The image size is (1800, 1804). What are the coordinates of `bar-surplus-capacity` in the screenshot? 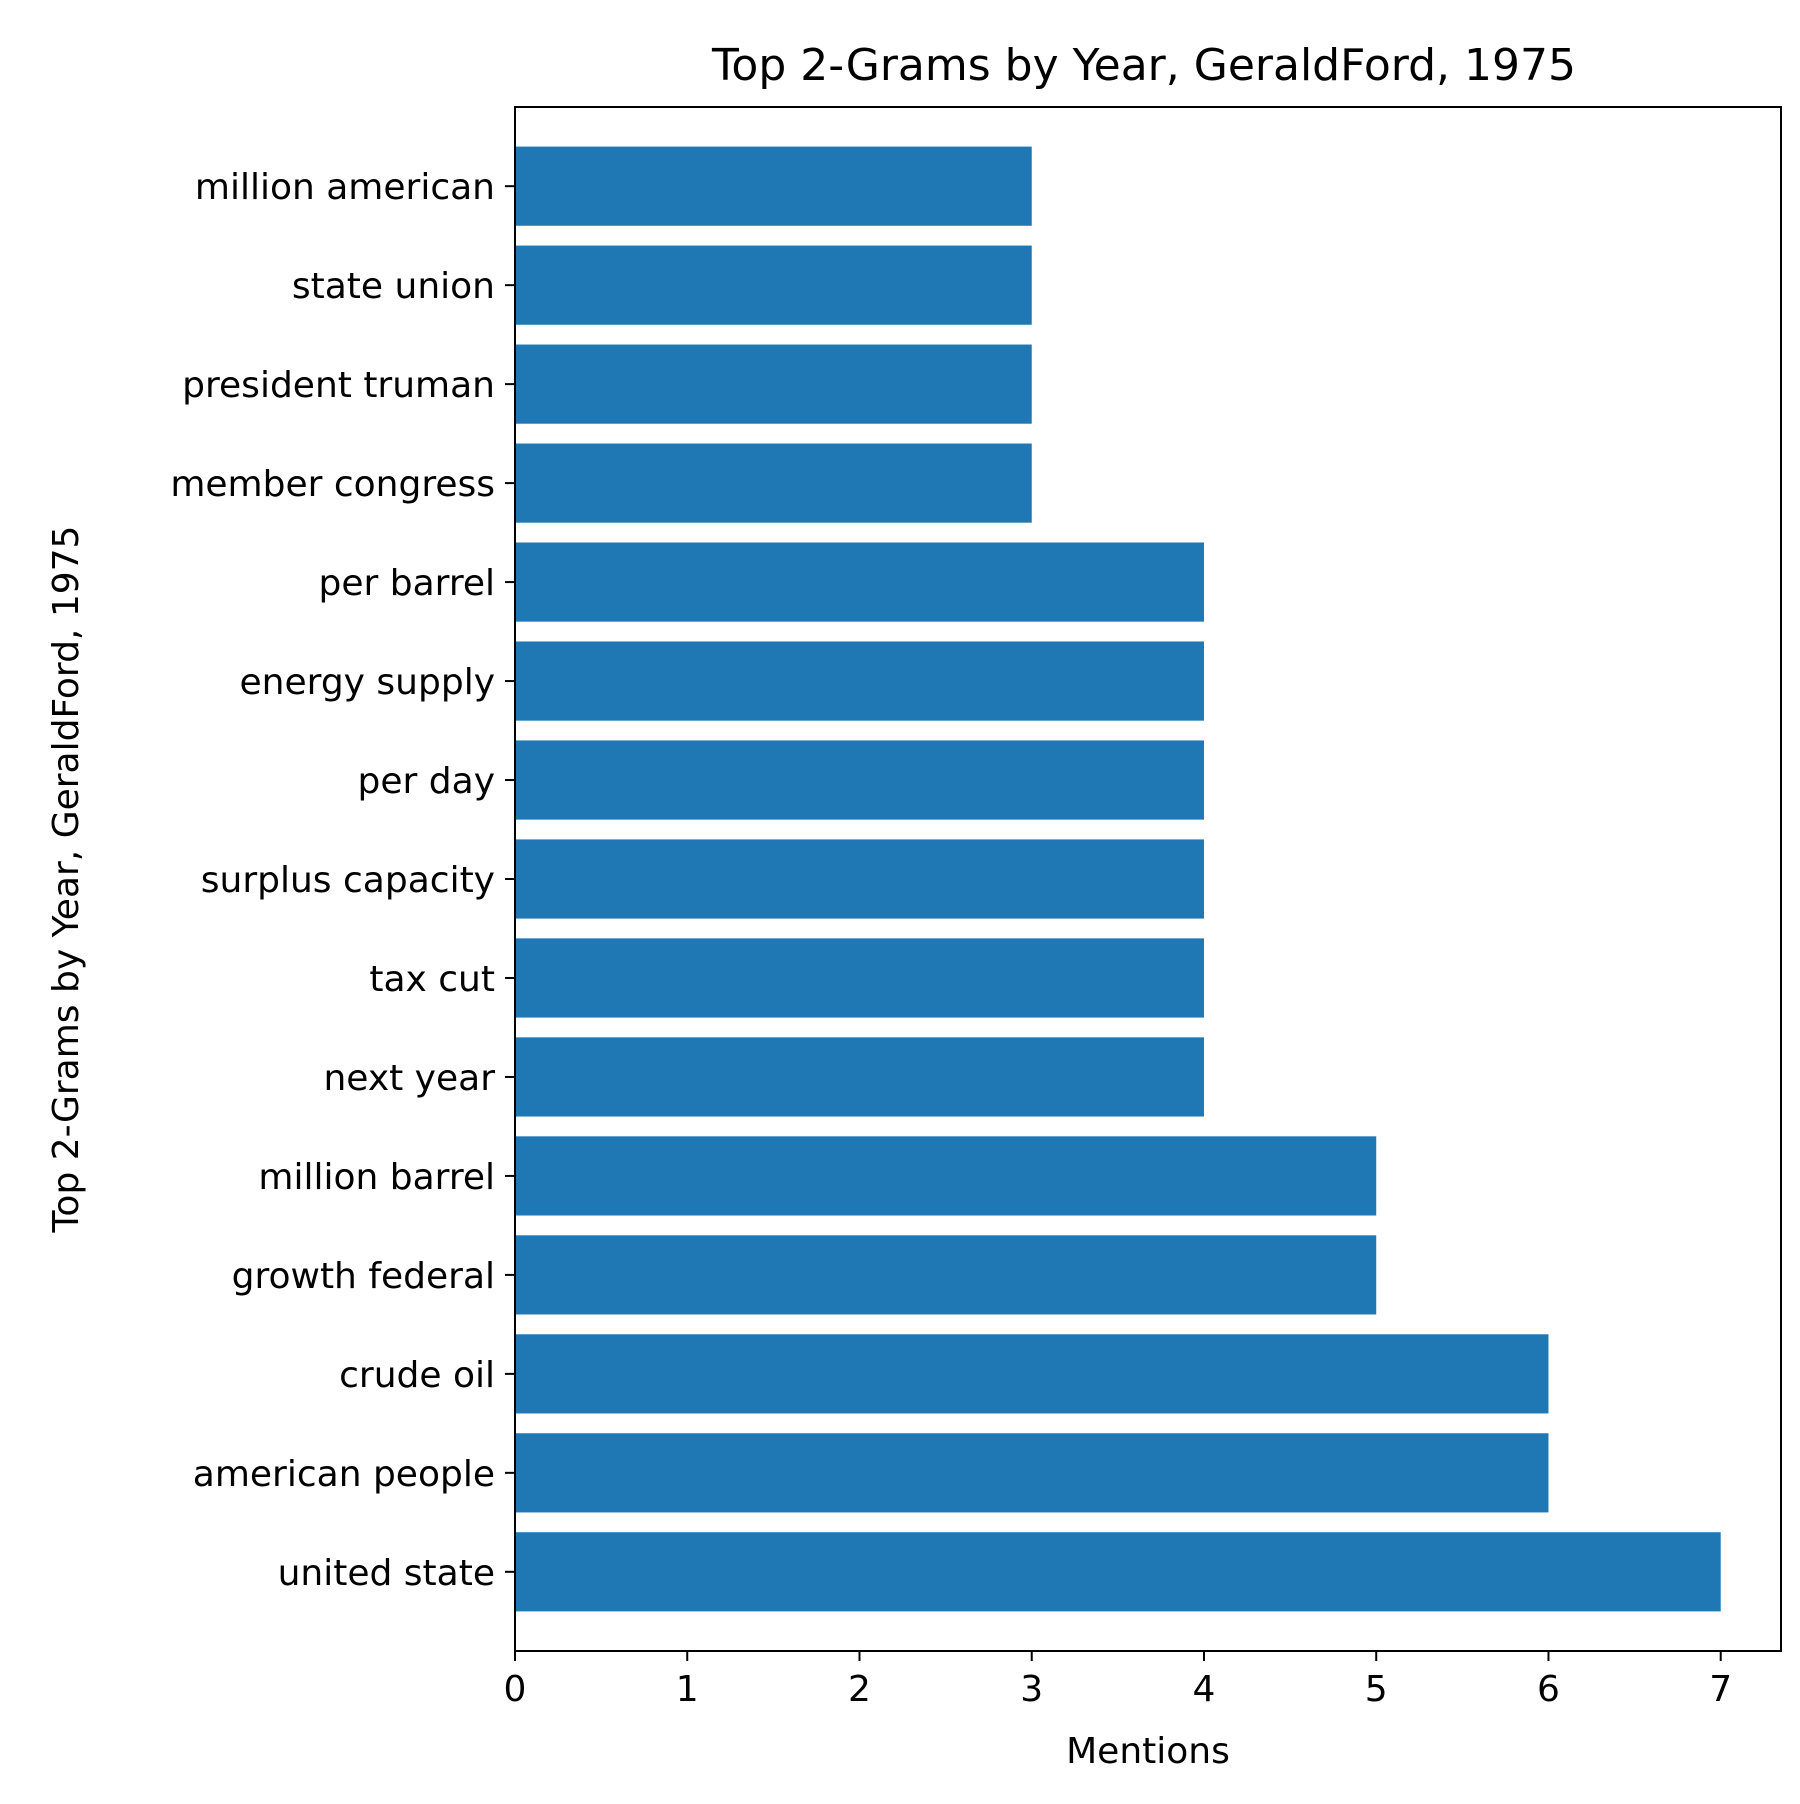 It's located at (859, 879).